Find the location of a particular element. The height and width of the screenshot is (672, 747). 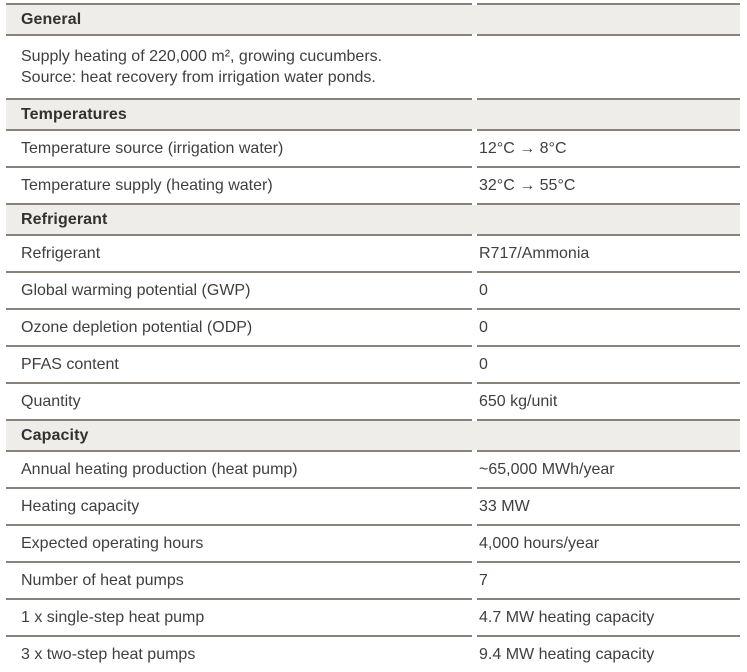

spec-label: Global warming potential (GWP) is located at coordinates (136, 290).